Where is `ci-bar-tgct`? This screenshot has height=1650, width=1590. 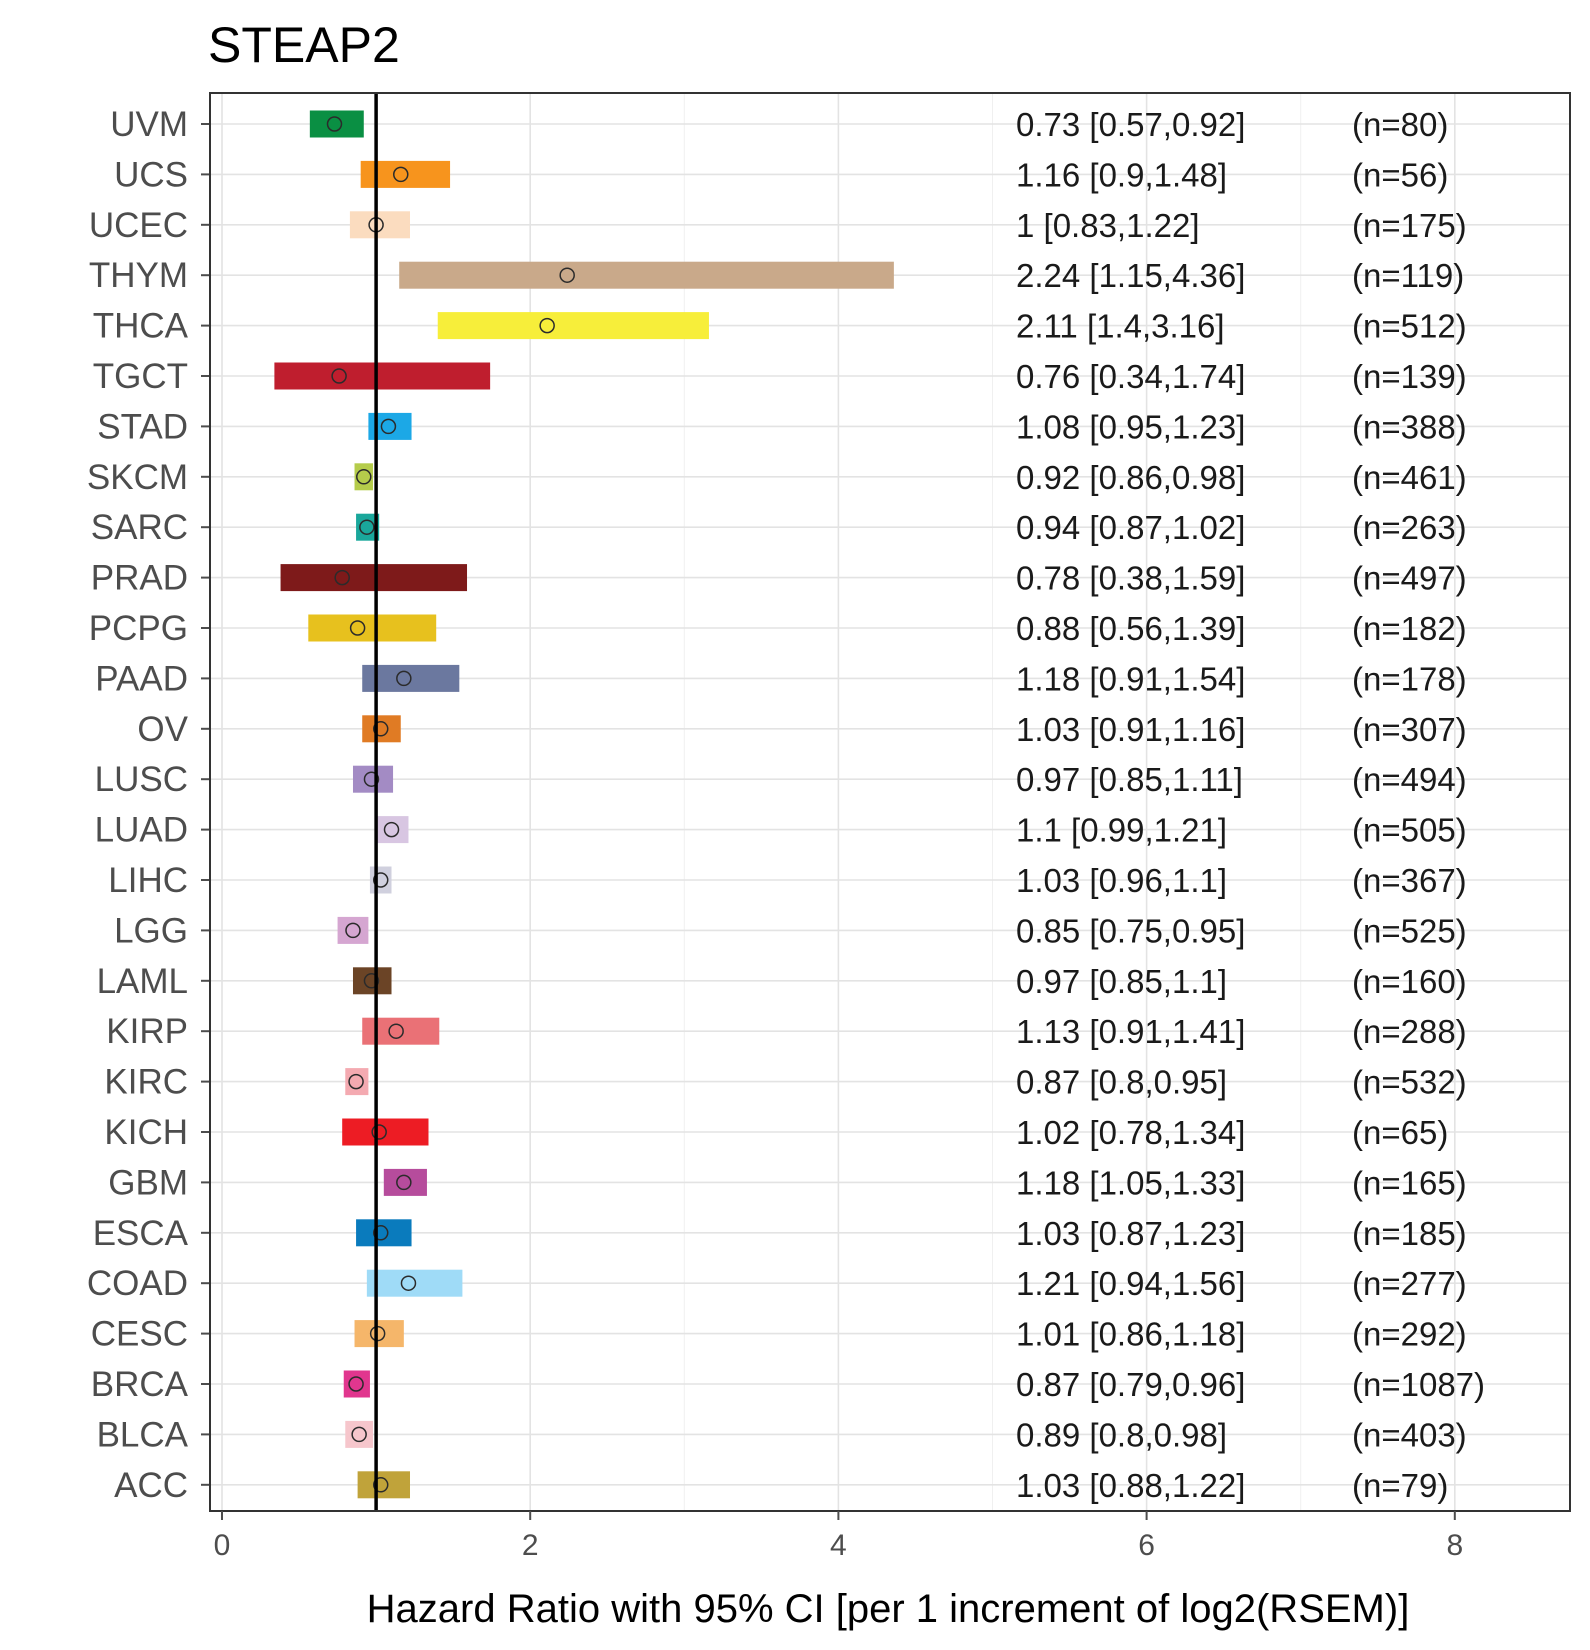 ci-bar-tgct is located at coordinates (382, 376).